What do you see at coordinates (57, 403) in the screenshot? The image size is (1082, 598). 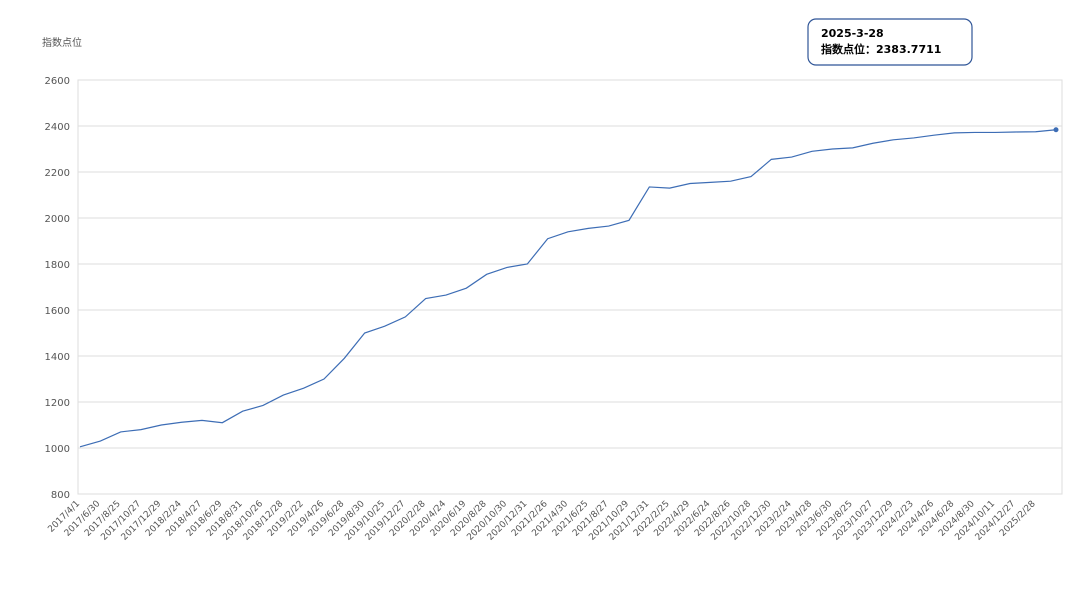 I see `y-tick-label: 1200` at bounding box center [57, 403].